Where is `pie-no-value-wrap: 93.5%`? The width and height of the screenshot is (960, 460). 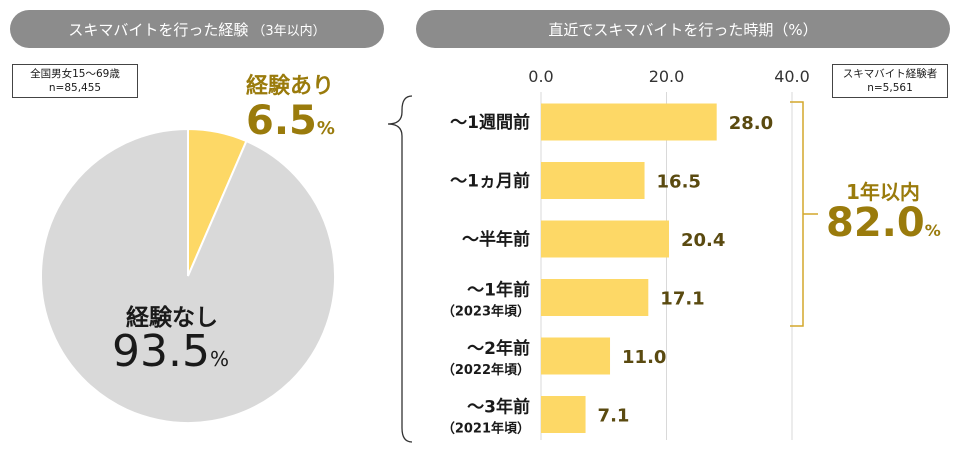
pie-no-value-wrap: 93.5% is located at coordinates (170, 351).